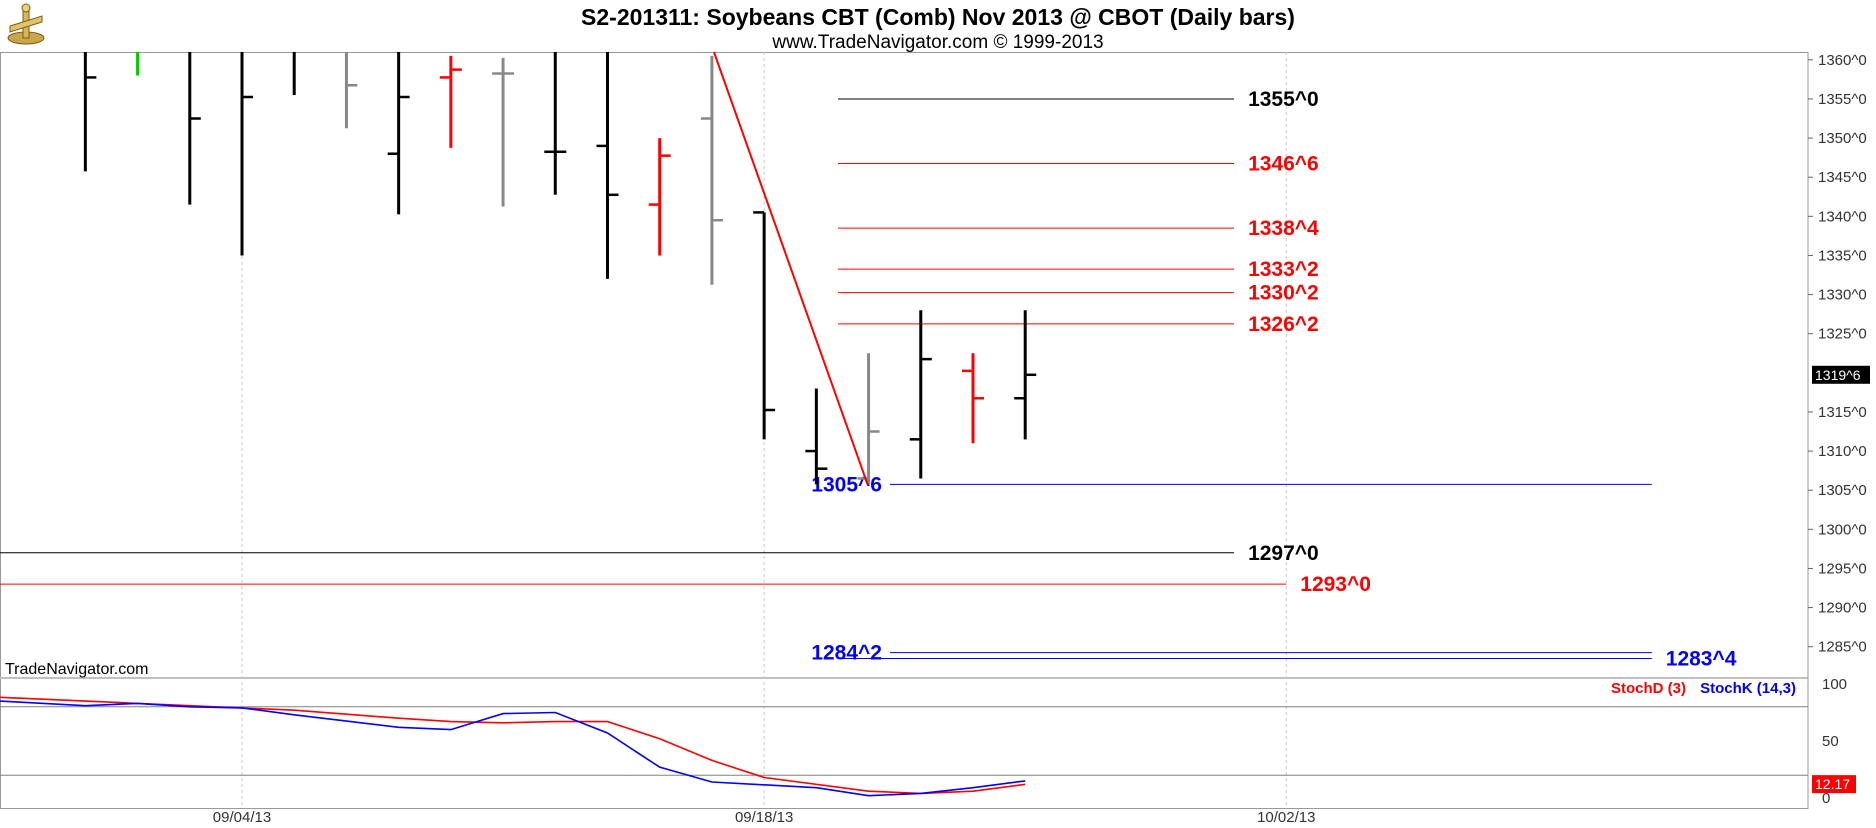 Image resolution: width=1876 pixels, height=828 pixels. What do you see at coordinates (1842, 60) in the screenshot?
I see `price-tick-label: 1360^0` at bounding box center [1842, 60].